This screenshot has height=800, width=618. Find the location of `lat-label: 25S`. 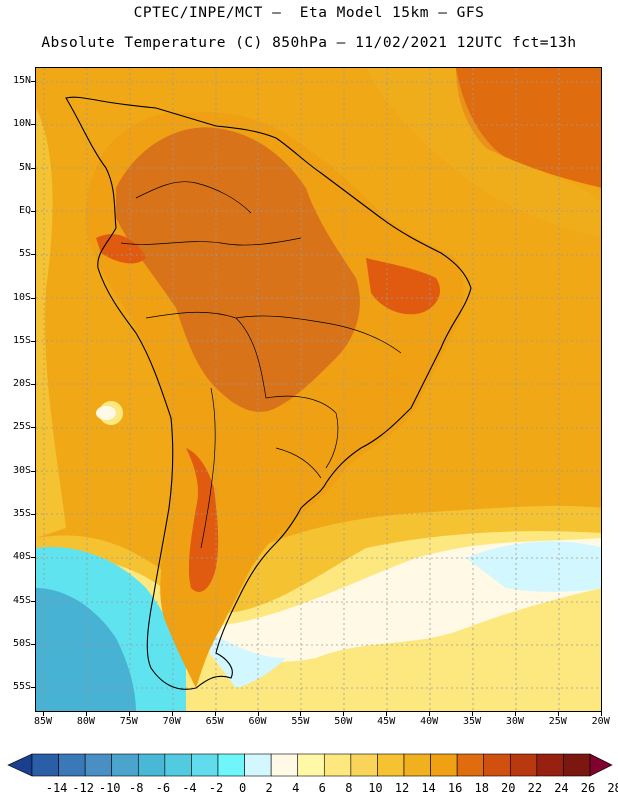

lat-label: 25S is located at coordinates (21, 427).